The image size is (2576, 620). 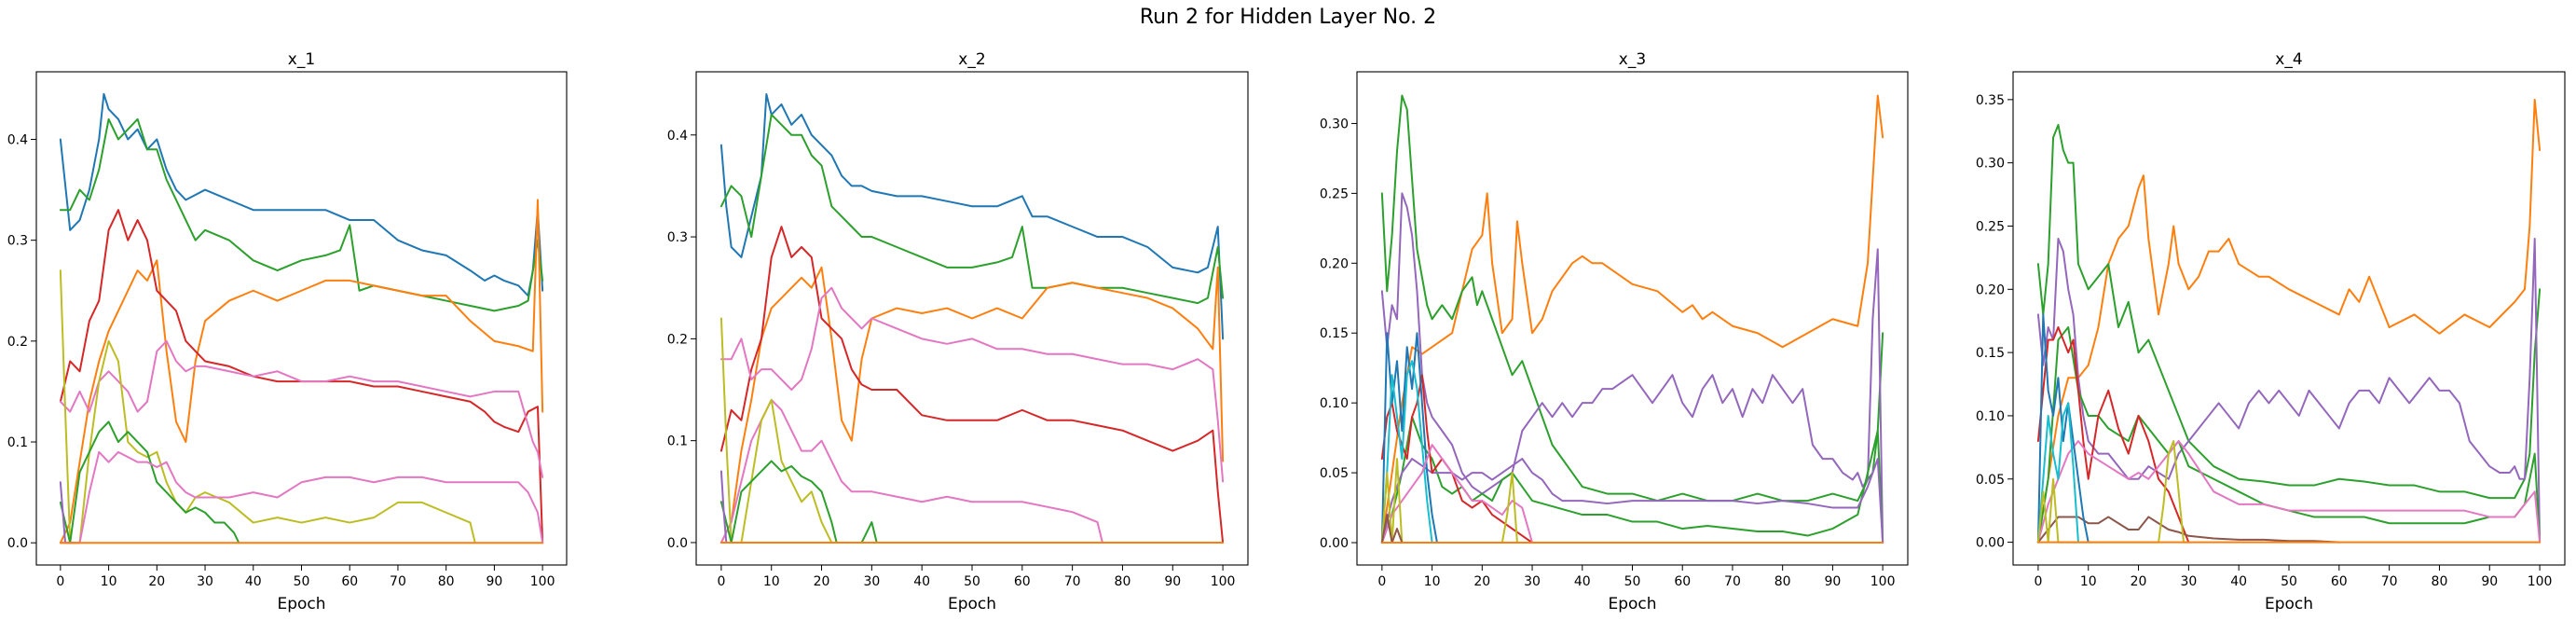 I want to click on y-tick-label: 0.00, so click(x=1990, y=543).